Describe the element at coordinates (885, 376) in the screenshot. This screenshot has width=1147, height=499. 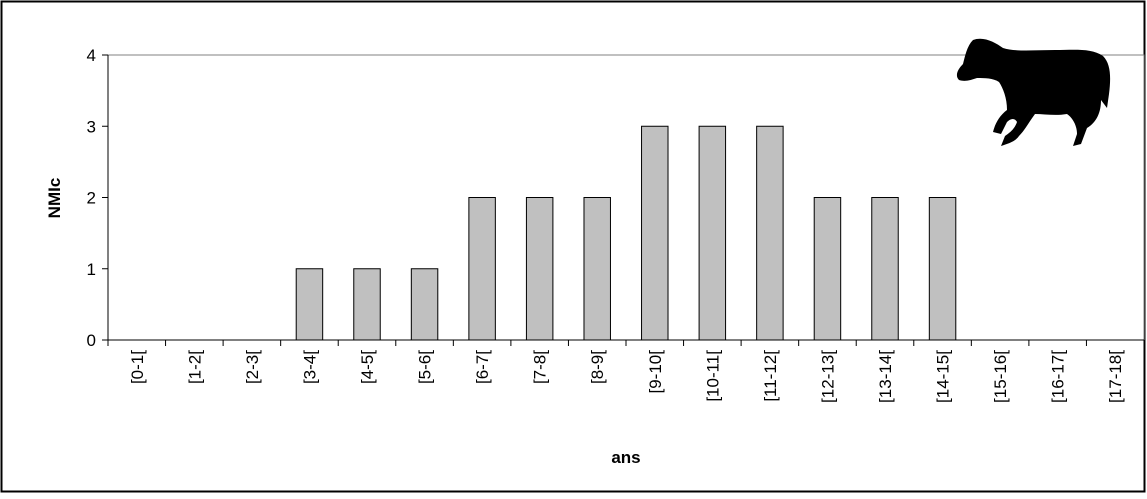
I see `x-tick-label: [13-14[` at that location.